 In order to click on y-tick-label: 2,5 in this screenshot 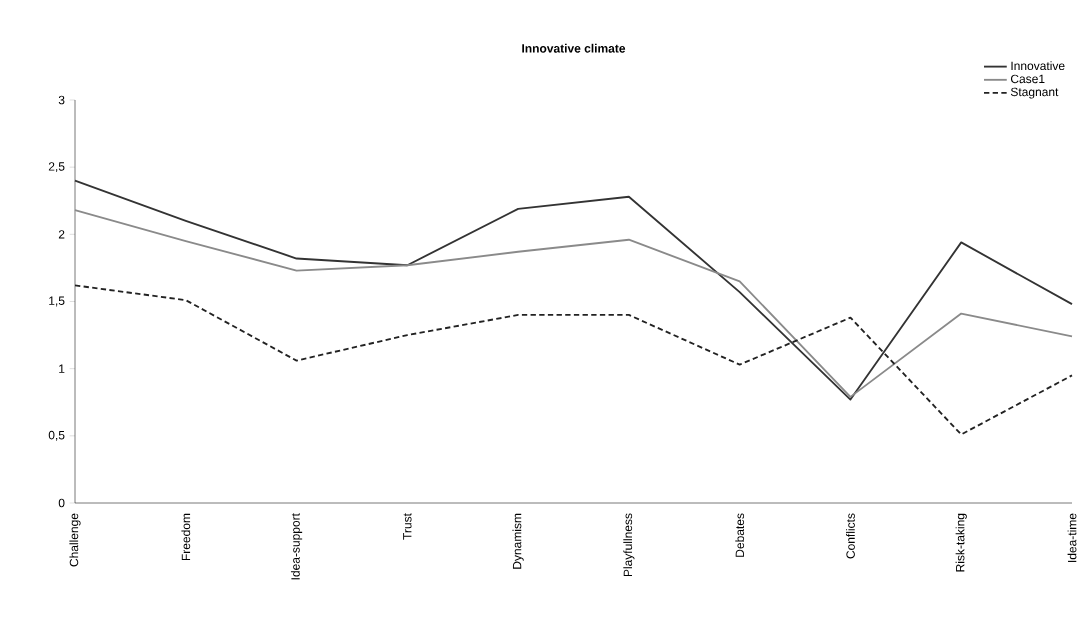, I will do `click(56, 167)`.